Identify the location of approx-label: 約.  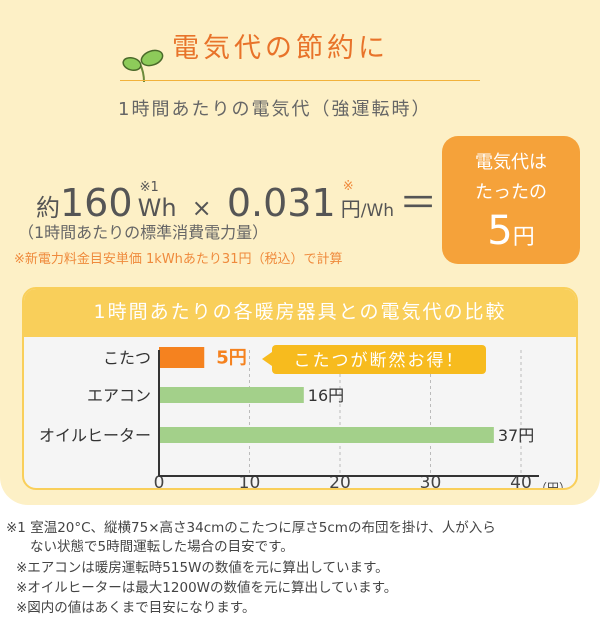
(48, 208).